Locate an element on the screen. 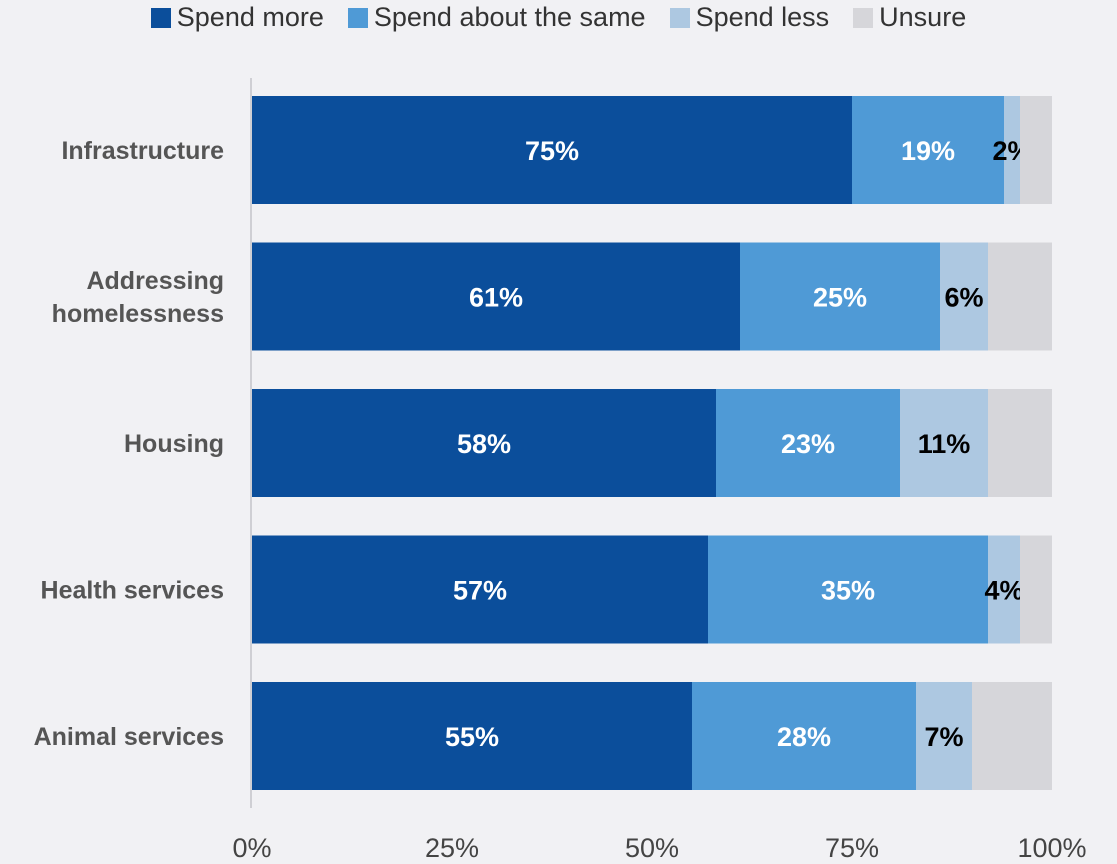  legend-item-spend-more: Spend more is located at coordinates (237, 17).